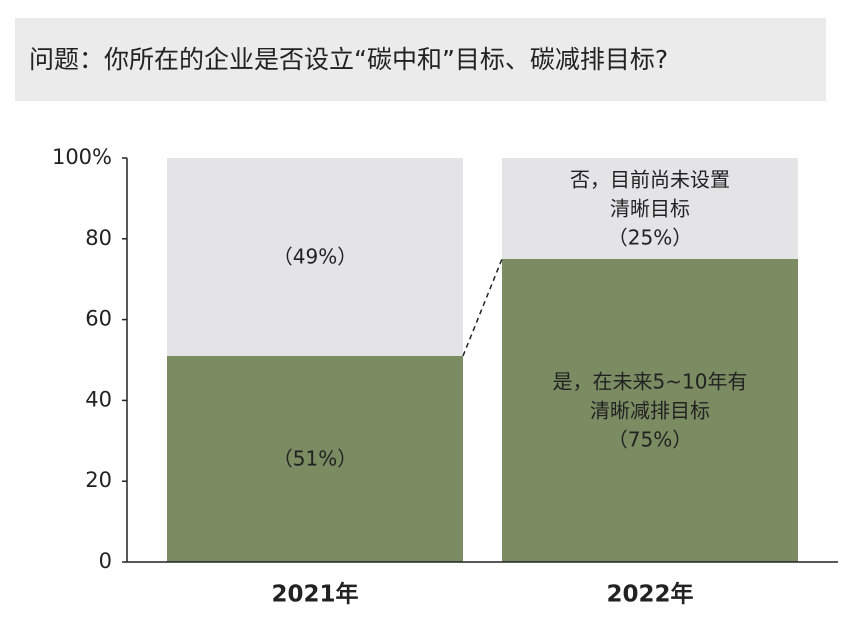  What do you see at coordinates (650, 439) in the screenshot?
I see `value-label: （75%）` at bounding box center [650, 439].